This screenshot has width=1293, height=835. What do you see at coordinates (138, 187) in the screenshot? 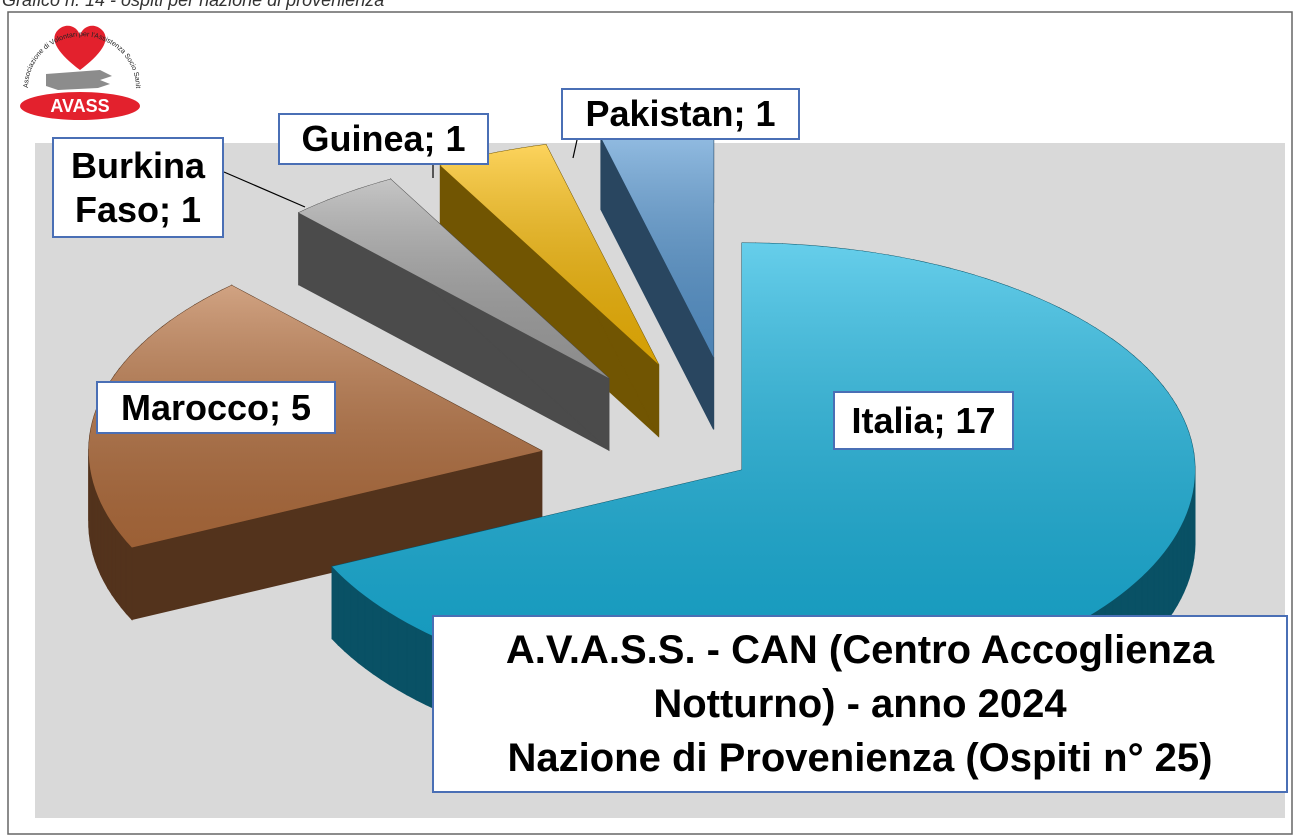
I see `data-label: Burkina Faso; 1` at bounding box center [138, 187].